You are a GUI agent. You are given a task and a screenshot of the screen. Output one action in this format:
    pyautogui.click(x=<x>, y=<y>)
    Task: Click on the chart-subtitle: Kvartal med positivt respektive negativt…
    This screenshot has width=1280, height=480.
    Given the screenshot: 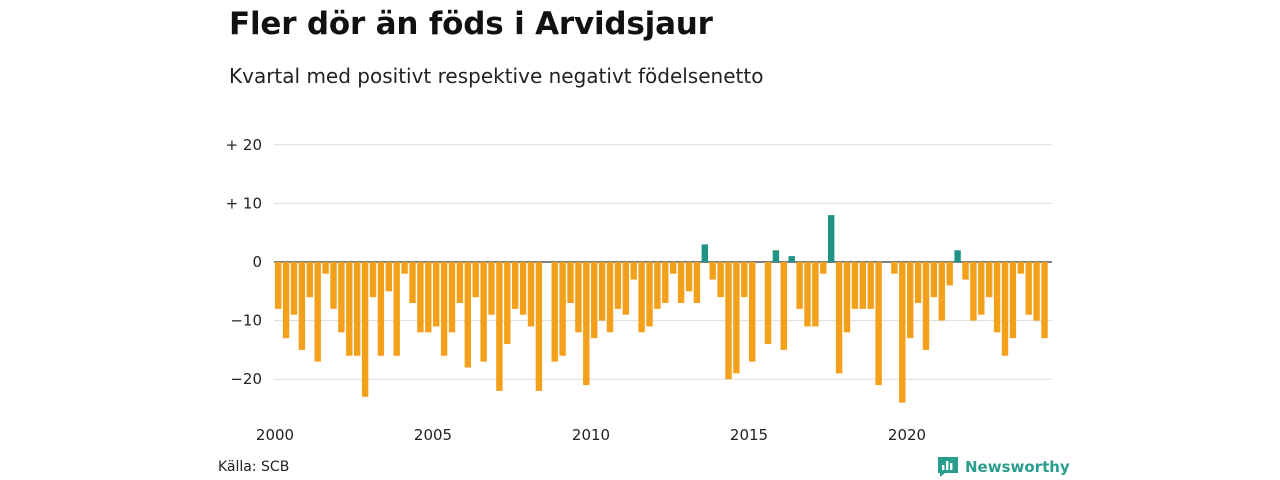 What is the action you would take?
    pyautogui.click(x=496, y=76)
    